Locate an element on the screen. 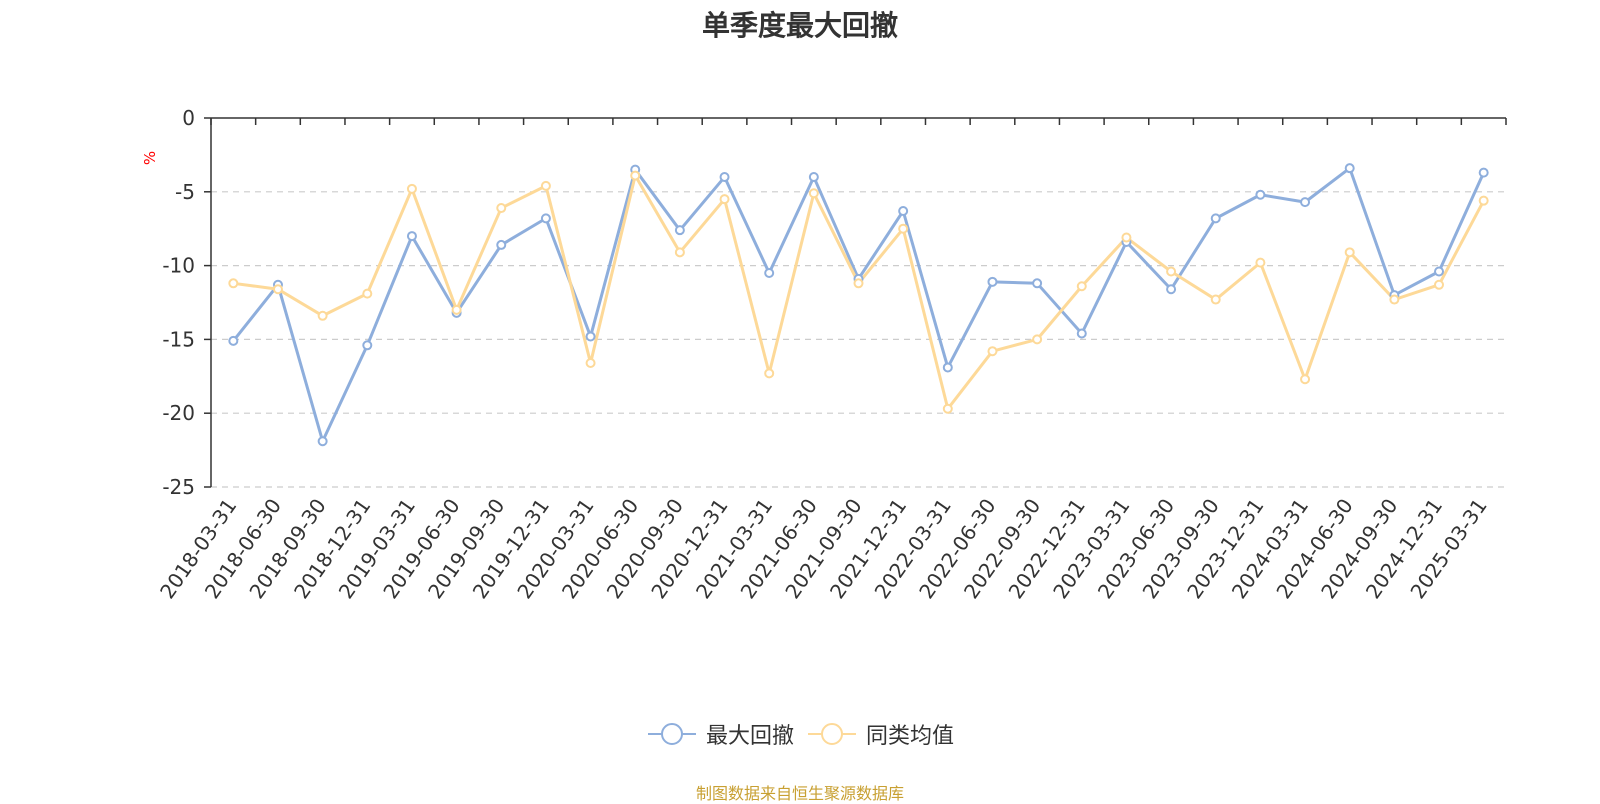 This screenshot has height=804, width=1600. legend: 最大回撤 同类均值 is located at coordinates (800, 735).